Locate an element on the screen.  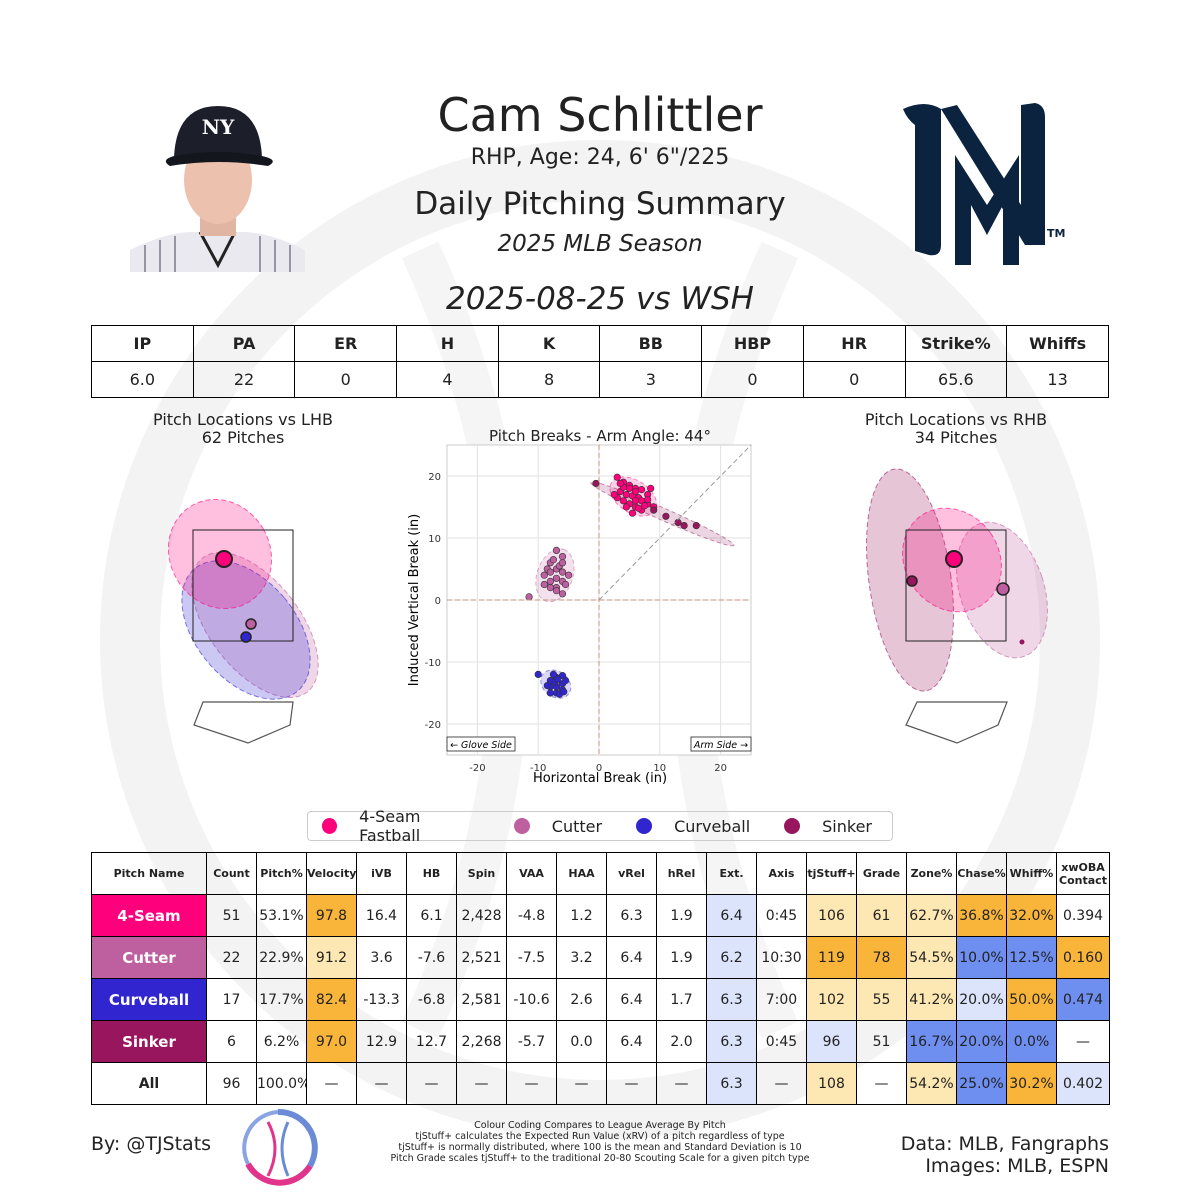
pitch-name-cell: Curveball is located at coordinates (149, 999).